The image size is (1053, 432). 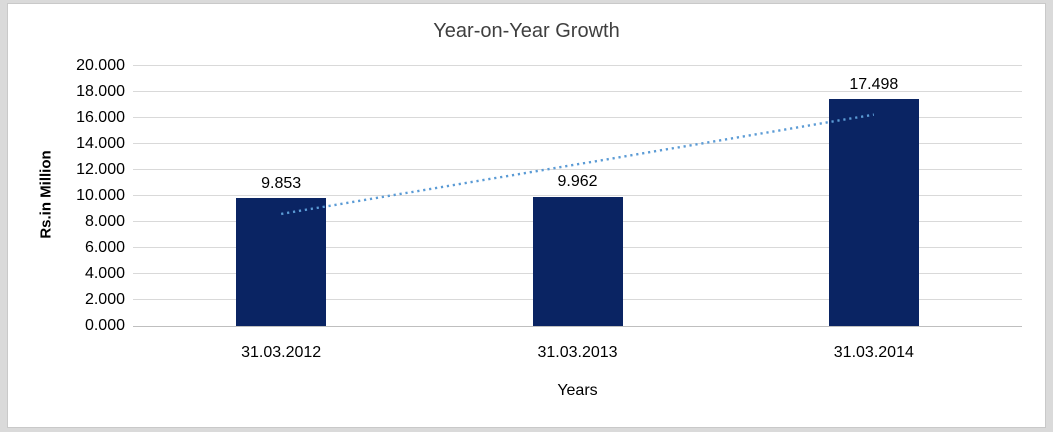 What do you see at coordinates (104, 273) in the screenshot?
I see `y-tick-label: 4.000` at bounding box center [104, 273].